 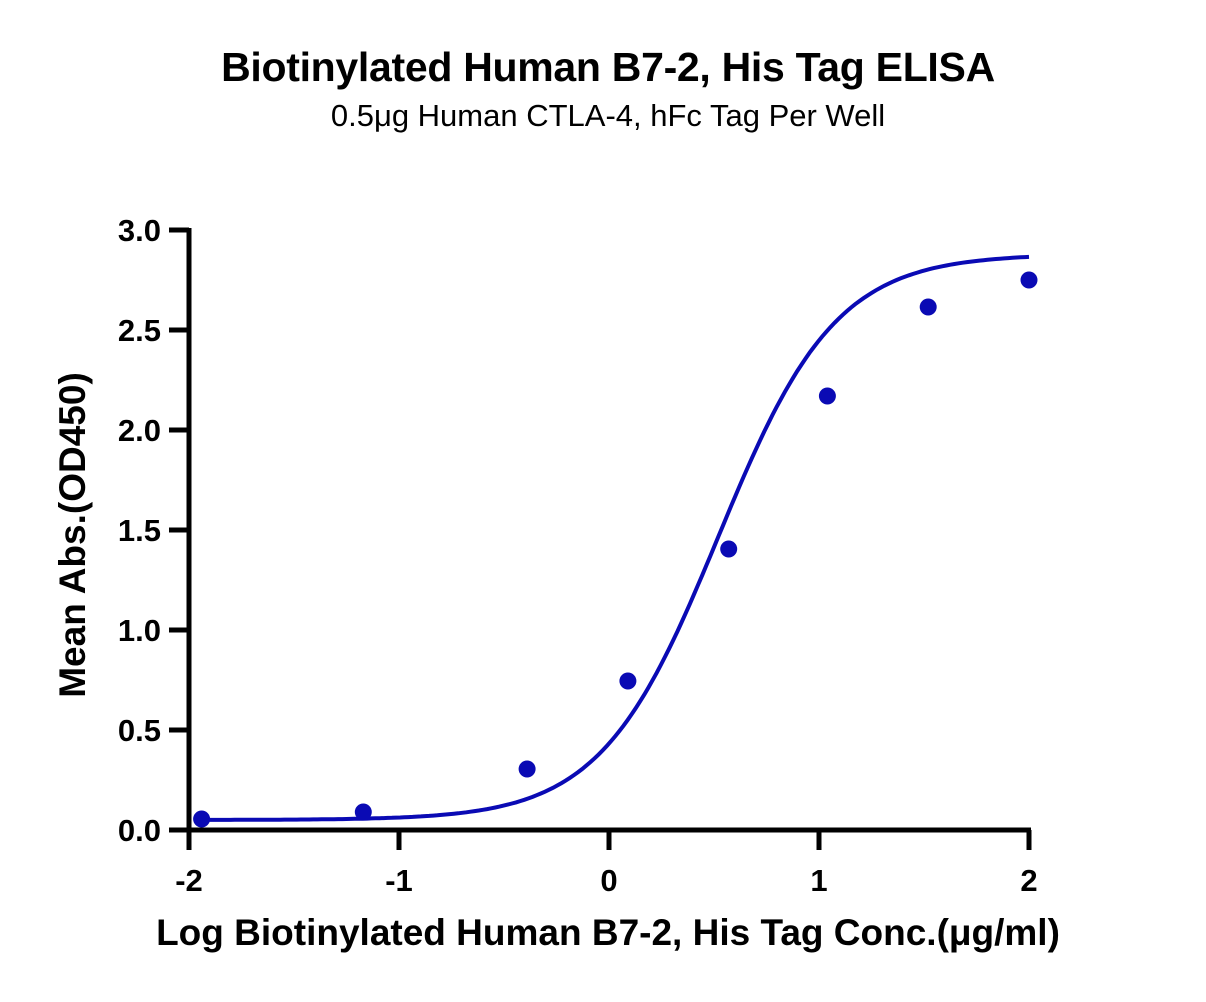 I want to click on y-tick-label: 3.0, so click(x=139, y=230).